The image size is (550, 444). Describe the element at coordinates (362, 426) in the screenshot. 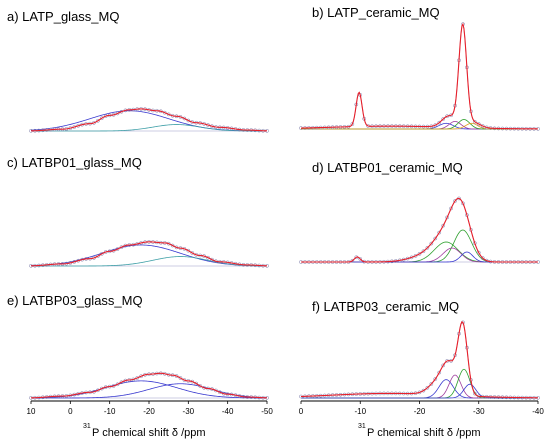

I see `right-axis-label-sup: 31` at that location.